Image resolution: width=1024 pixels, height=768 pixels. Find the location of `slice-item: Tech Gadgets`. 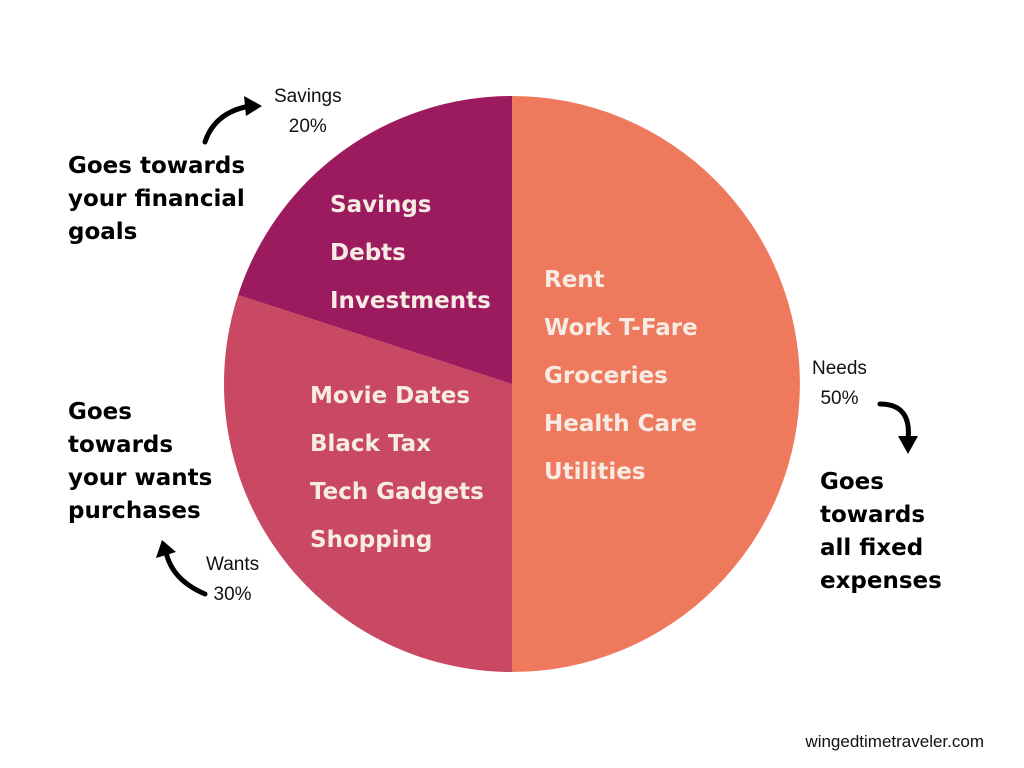

slice-item: Tech Gadgets is located at coordinates (397, 492).